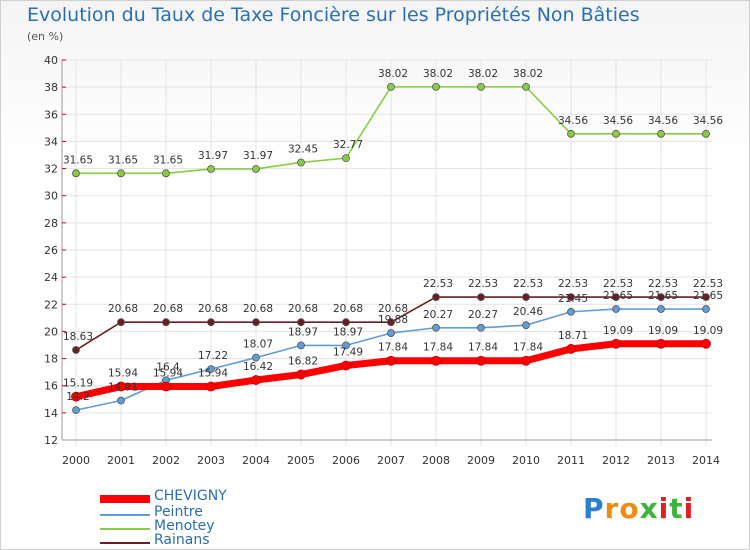  Describe the element at coordinates (123, 388) in the screenshot. I see `data-label-peintre: 14.91` at that location.